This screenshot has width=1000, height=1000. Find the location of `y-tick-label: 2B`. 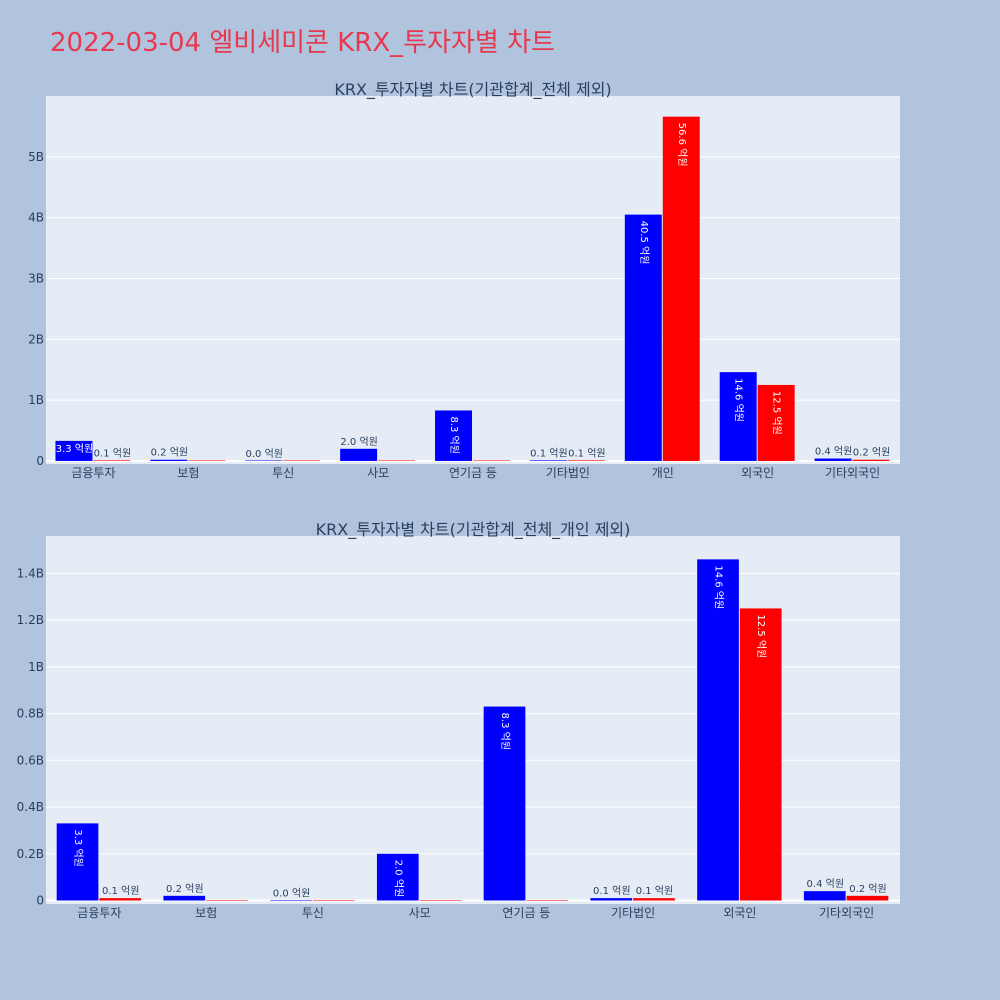

y-tick-label: 2B is located at coordinates (36, 339).